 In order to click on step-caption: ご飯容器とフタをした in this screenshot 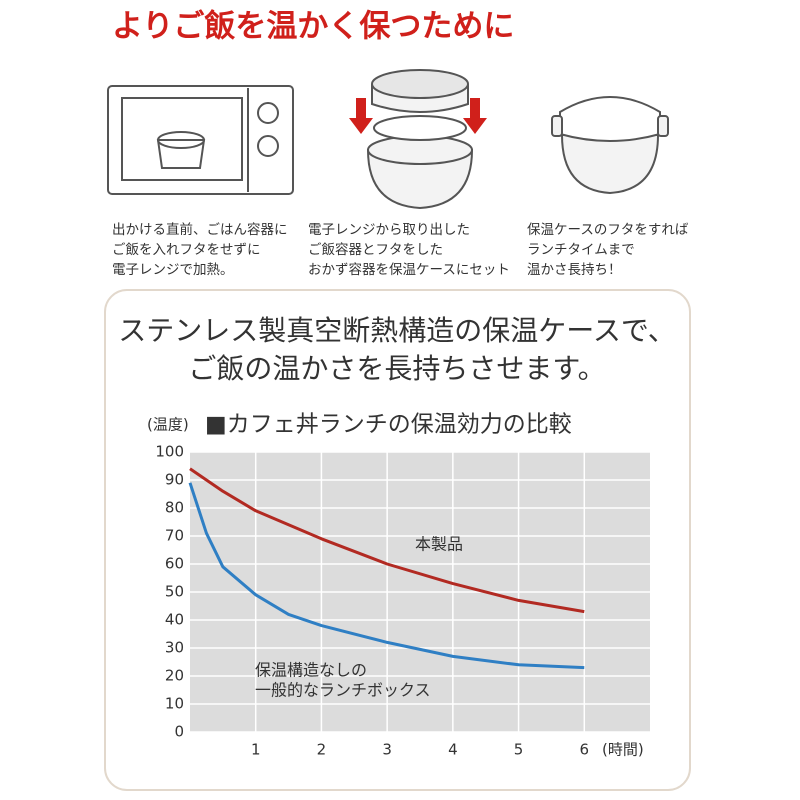, I will do `click(375, 249)`.